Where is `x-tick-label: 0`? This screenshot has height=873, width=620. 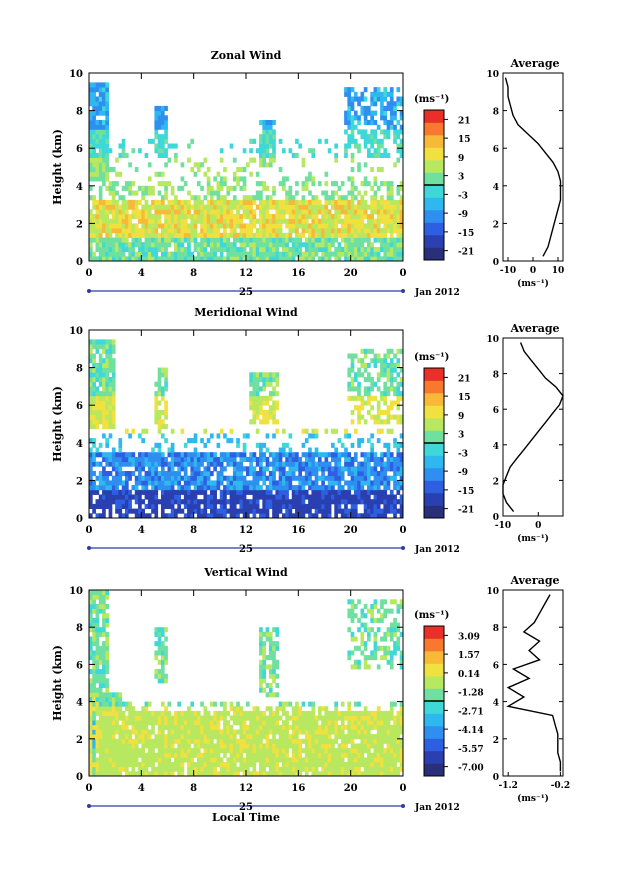 x-tick-label: 0 is located at coordinates (89, 530).